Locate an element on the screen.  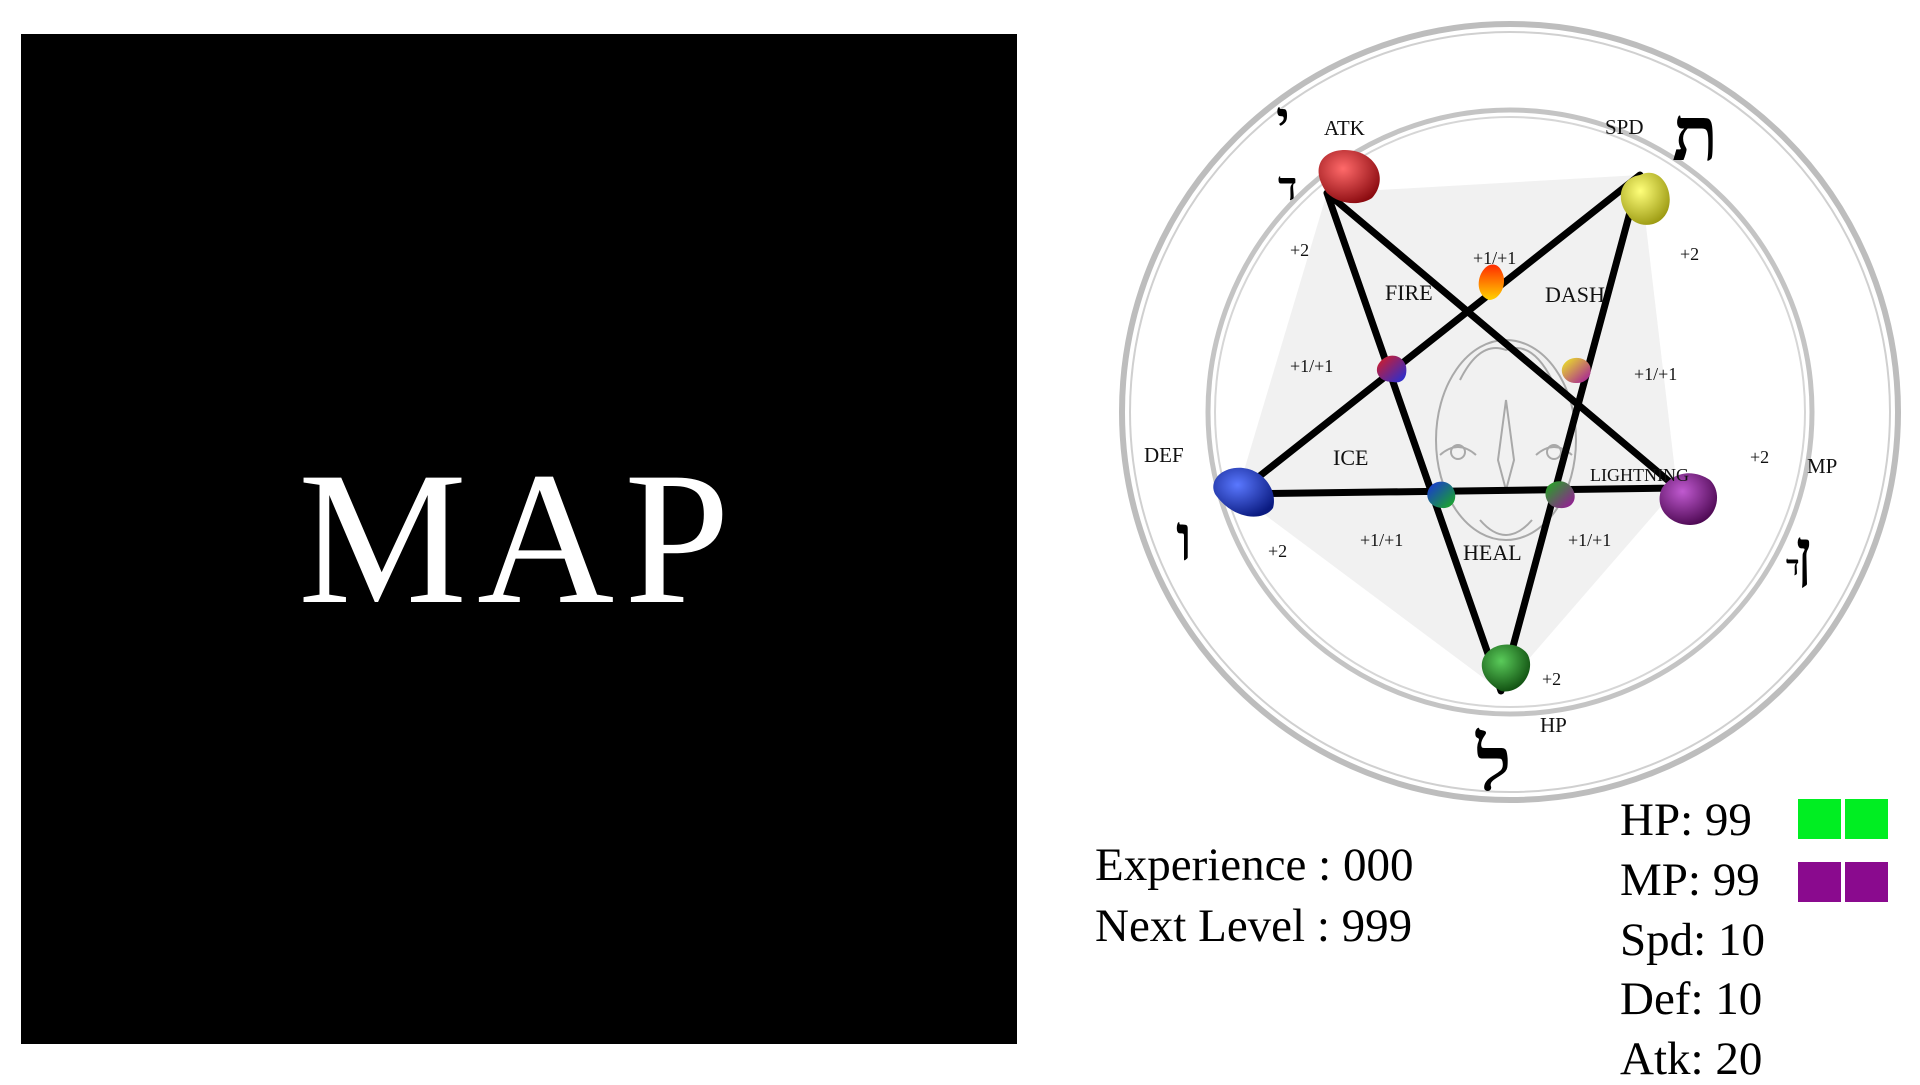
glyph-mp-small: ד is located at coordinates (1792, 566).